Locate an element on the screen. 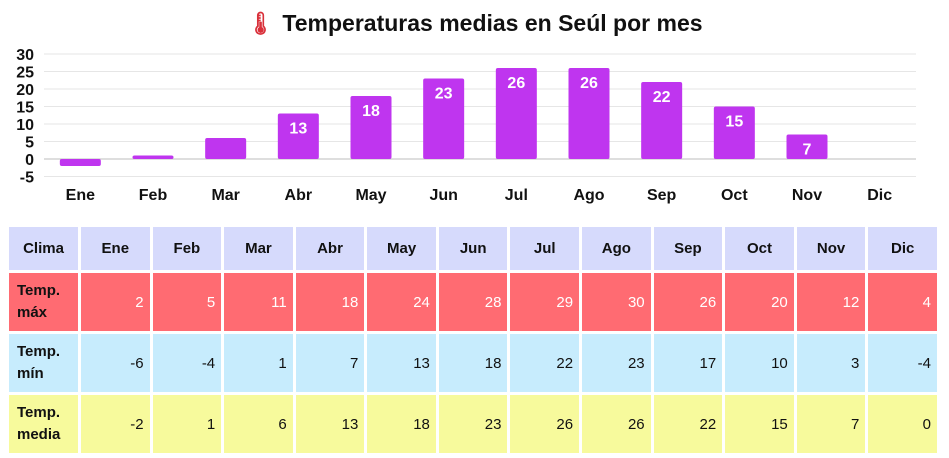 The width and height of the screenshot is (949, 458). data-label-ago: 26 is located at coordinates (589, 83).